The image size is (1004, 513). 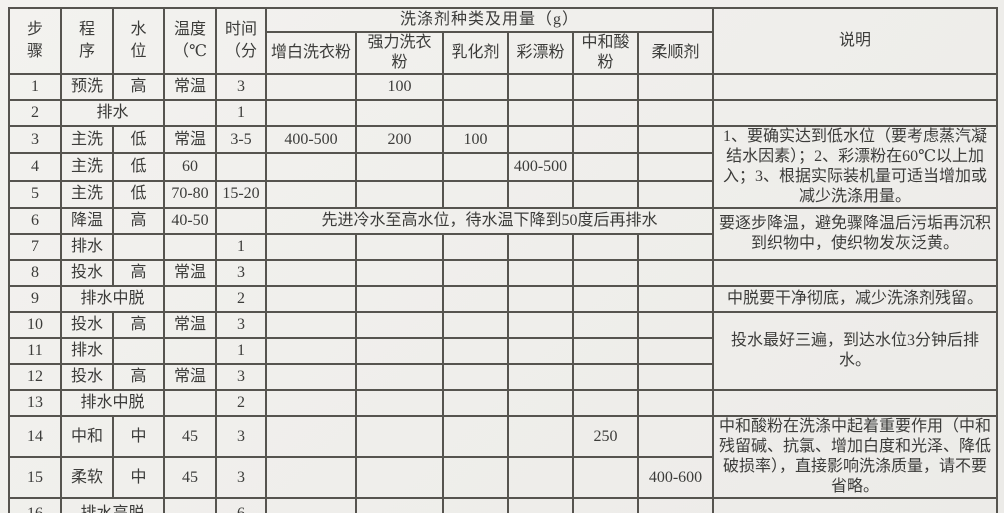 I want to click on step-cell: 5, so click(x=35, y=194).